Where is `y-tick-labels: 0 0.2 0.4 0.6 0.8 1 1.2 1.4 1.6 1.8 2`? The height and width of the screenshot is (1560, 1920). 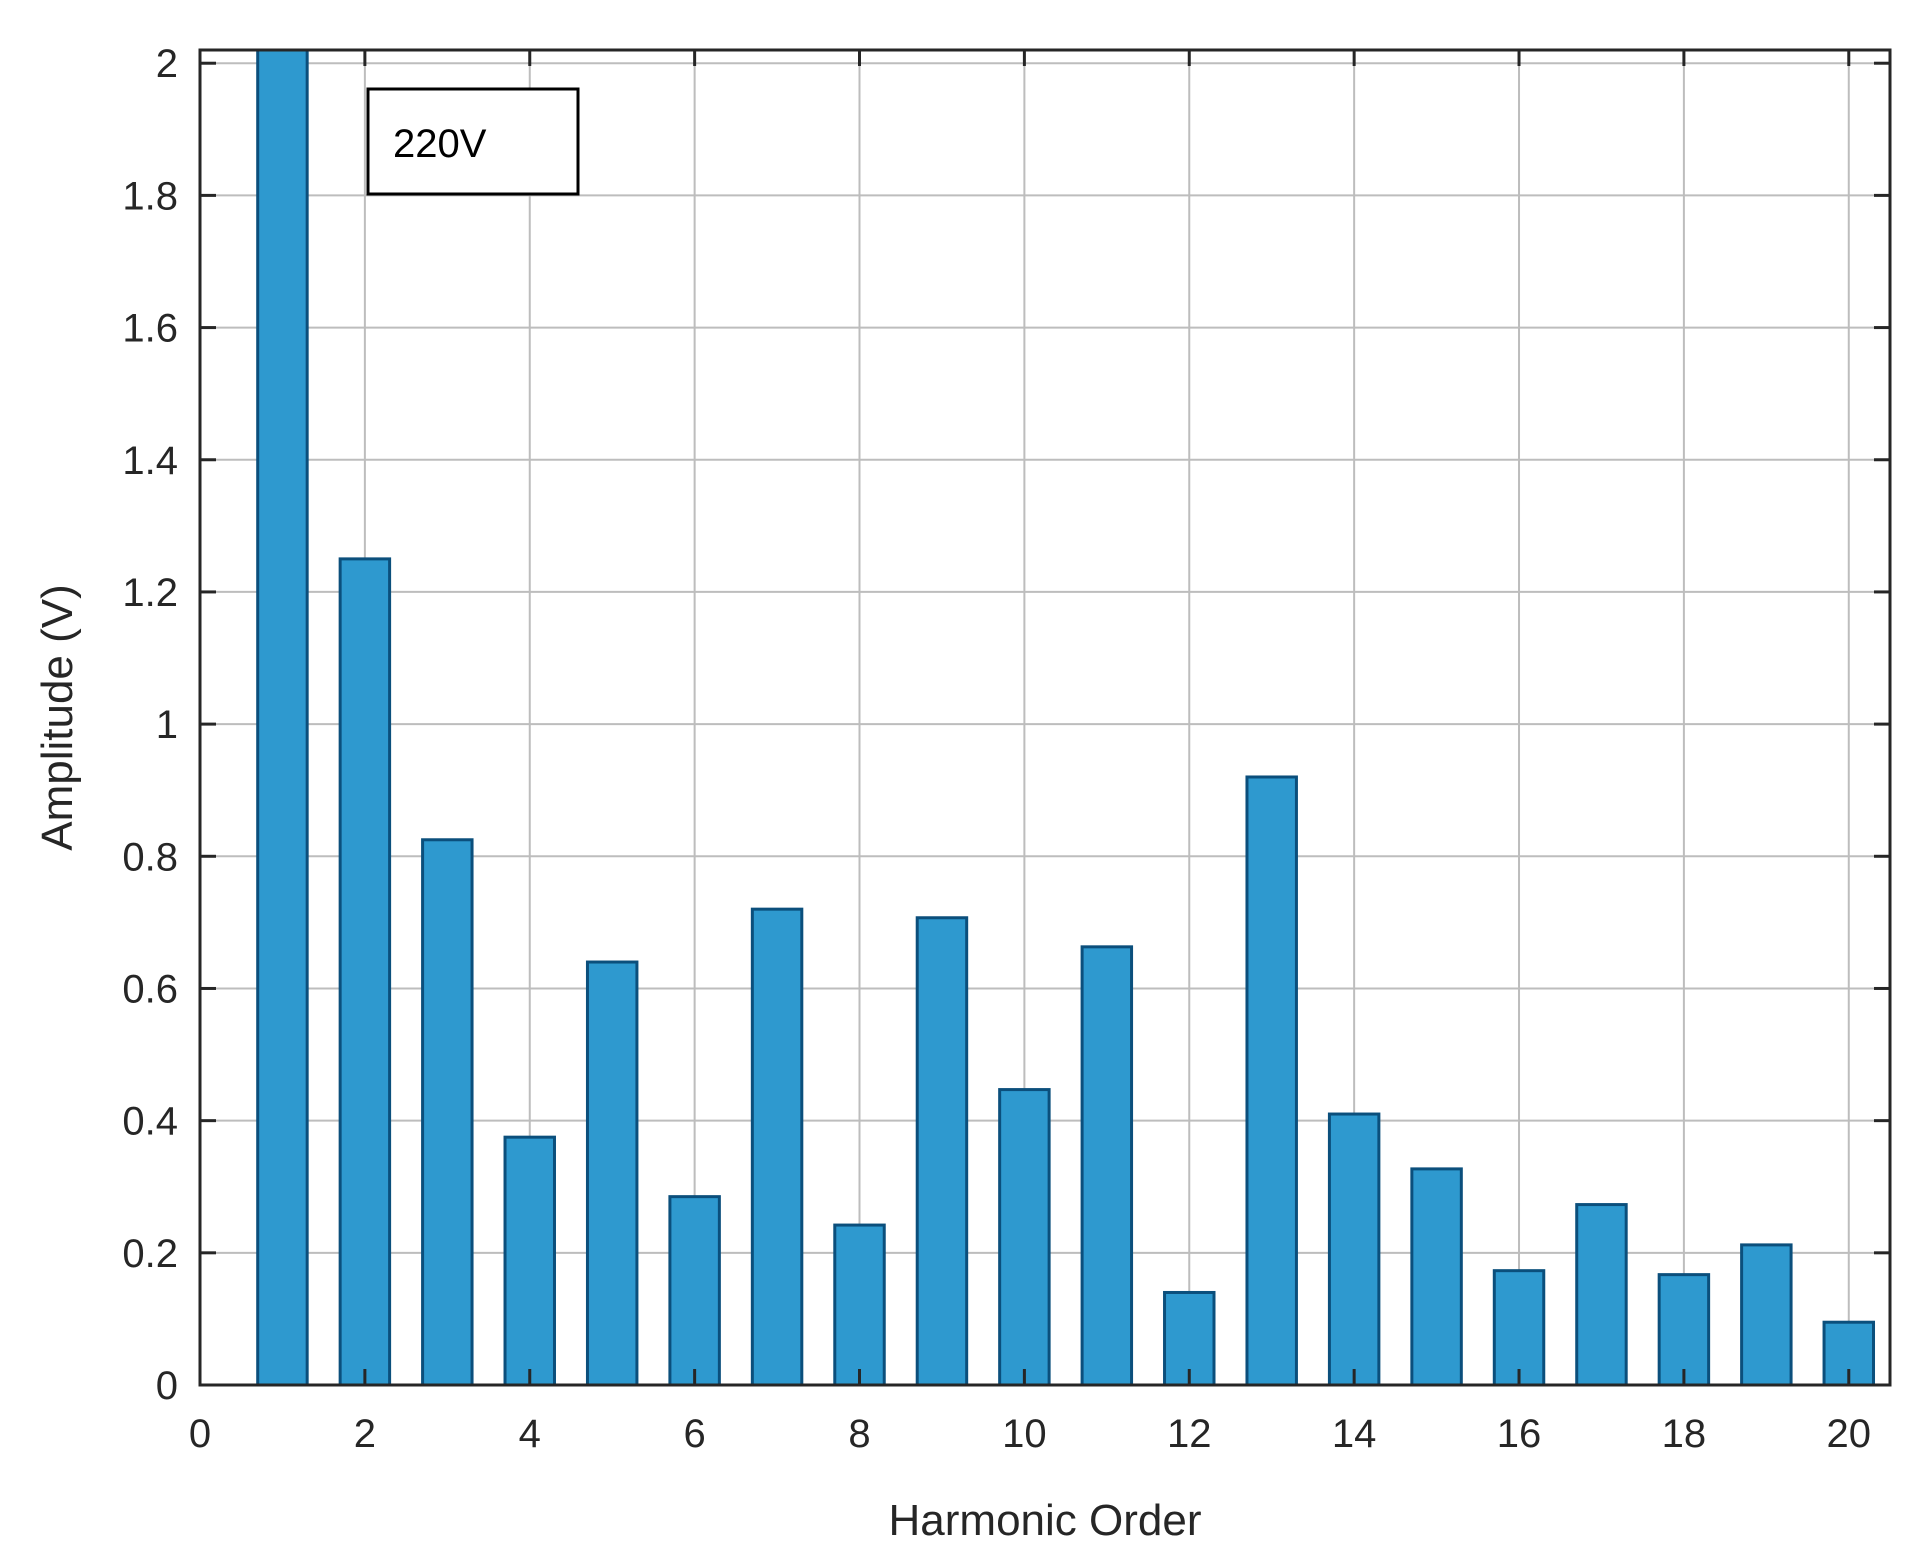 y-tick-labels: 0 0.2 0.4 0.6 0.8 1 1.2 1.4 1.6 1.8 2 is located at coordinates (150, 725).